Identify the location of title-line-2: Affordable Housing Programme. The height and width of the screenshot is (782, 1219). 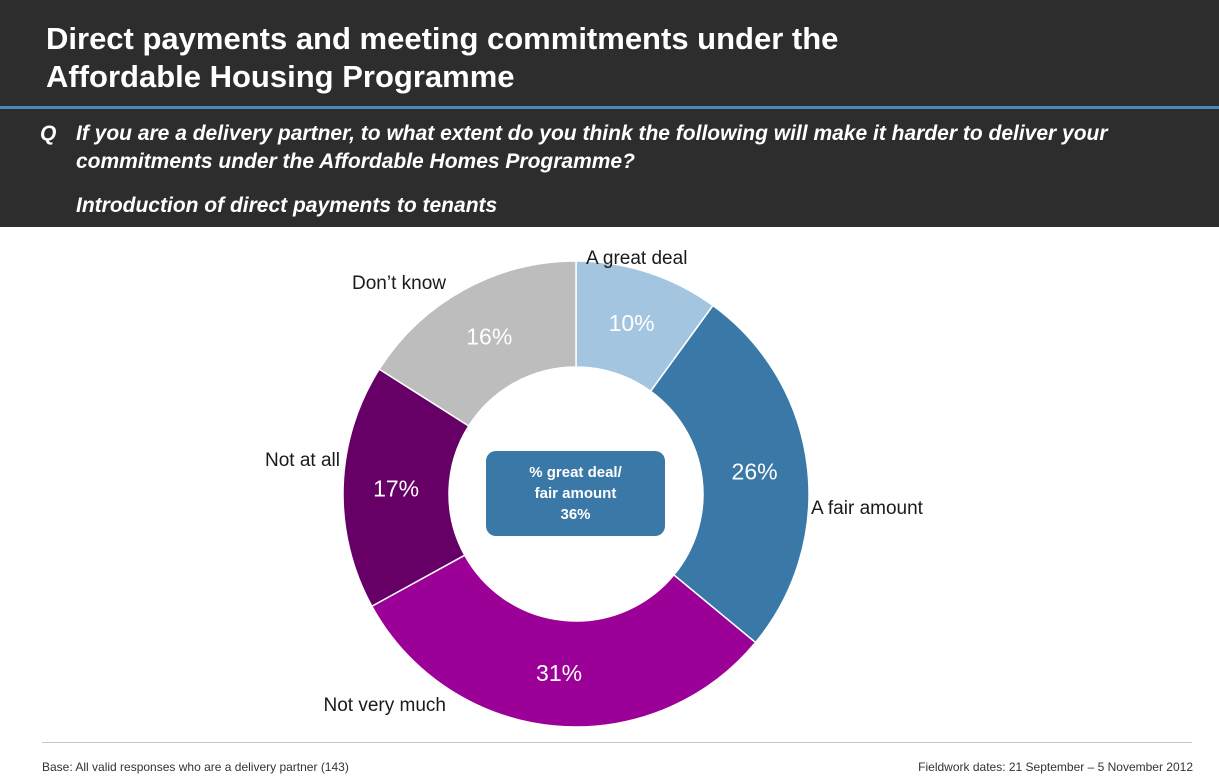
(280, 76).